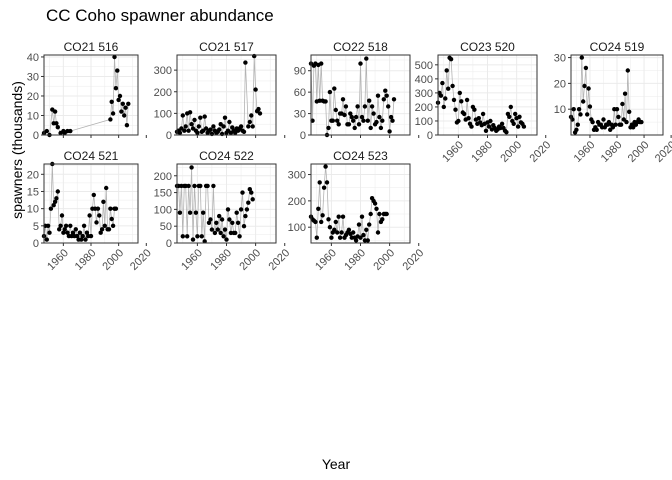 The height and width of the screenshot is (480, 672). I want to click on facet-panel: CO21 517 0 100 200 300, so click(220, 91).